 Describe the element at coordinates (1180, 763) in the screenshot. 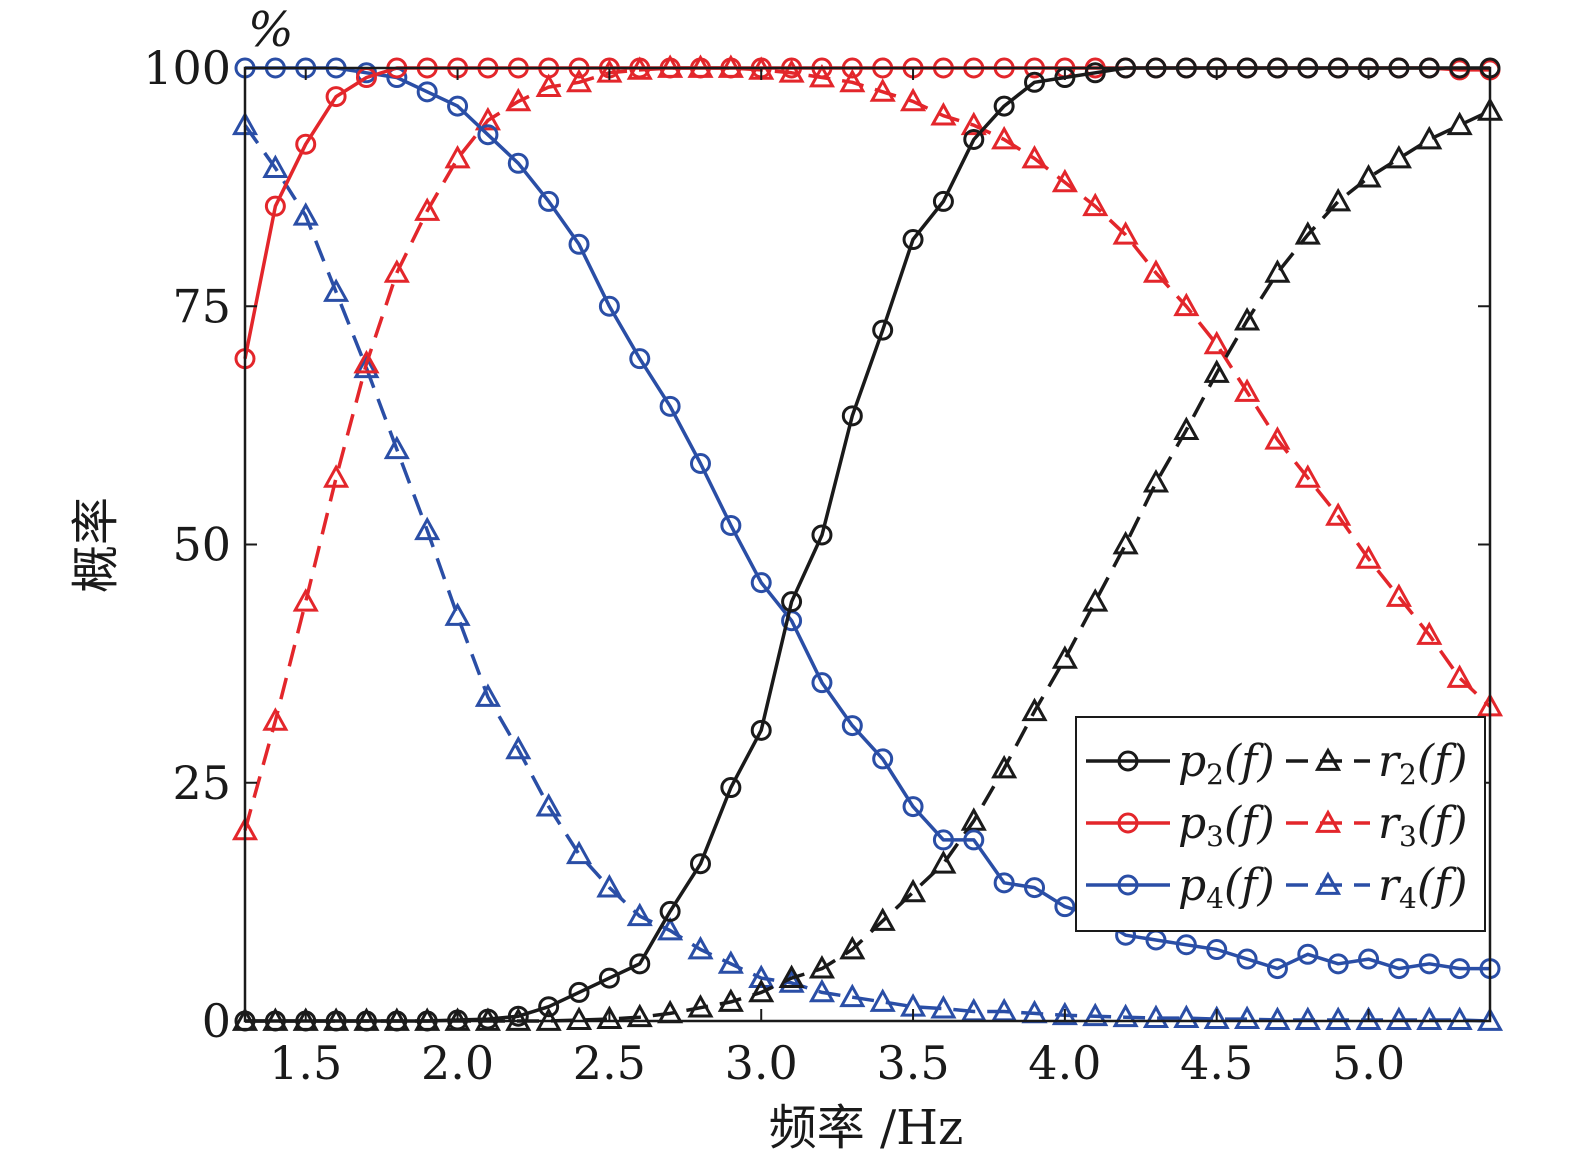

I see `legend-item-p2: p2(f)` at that location.